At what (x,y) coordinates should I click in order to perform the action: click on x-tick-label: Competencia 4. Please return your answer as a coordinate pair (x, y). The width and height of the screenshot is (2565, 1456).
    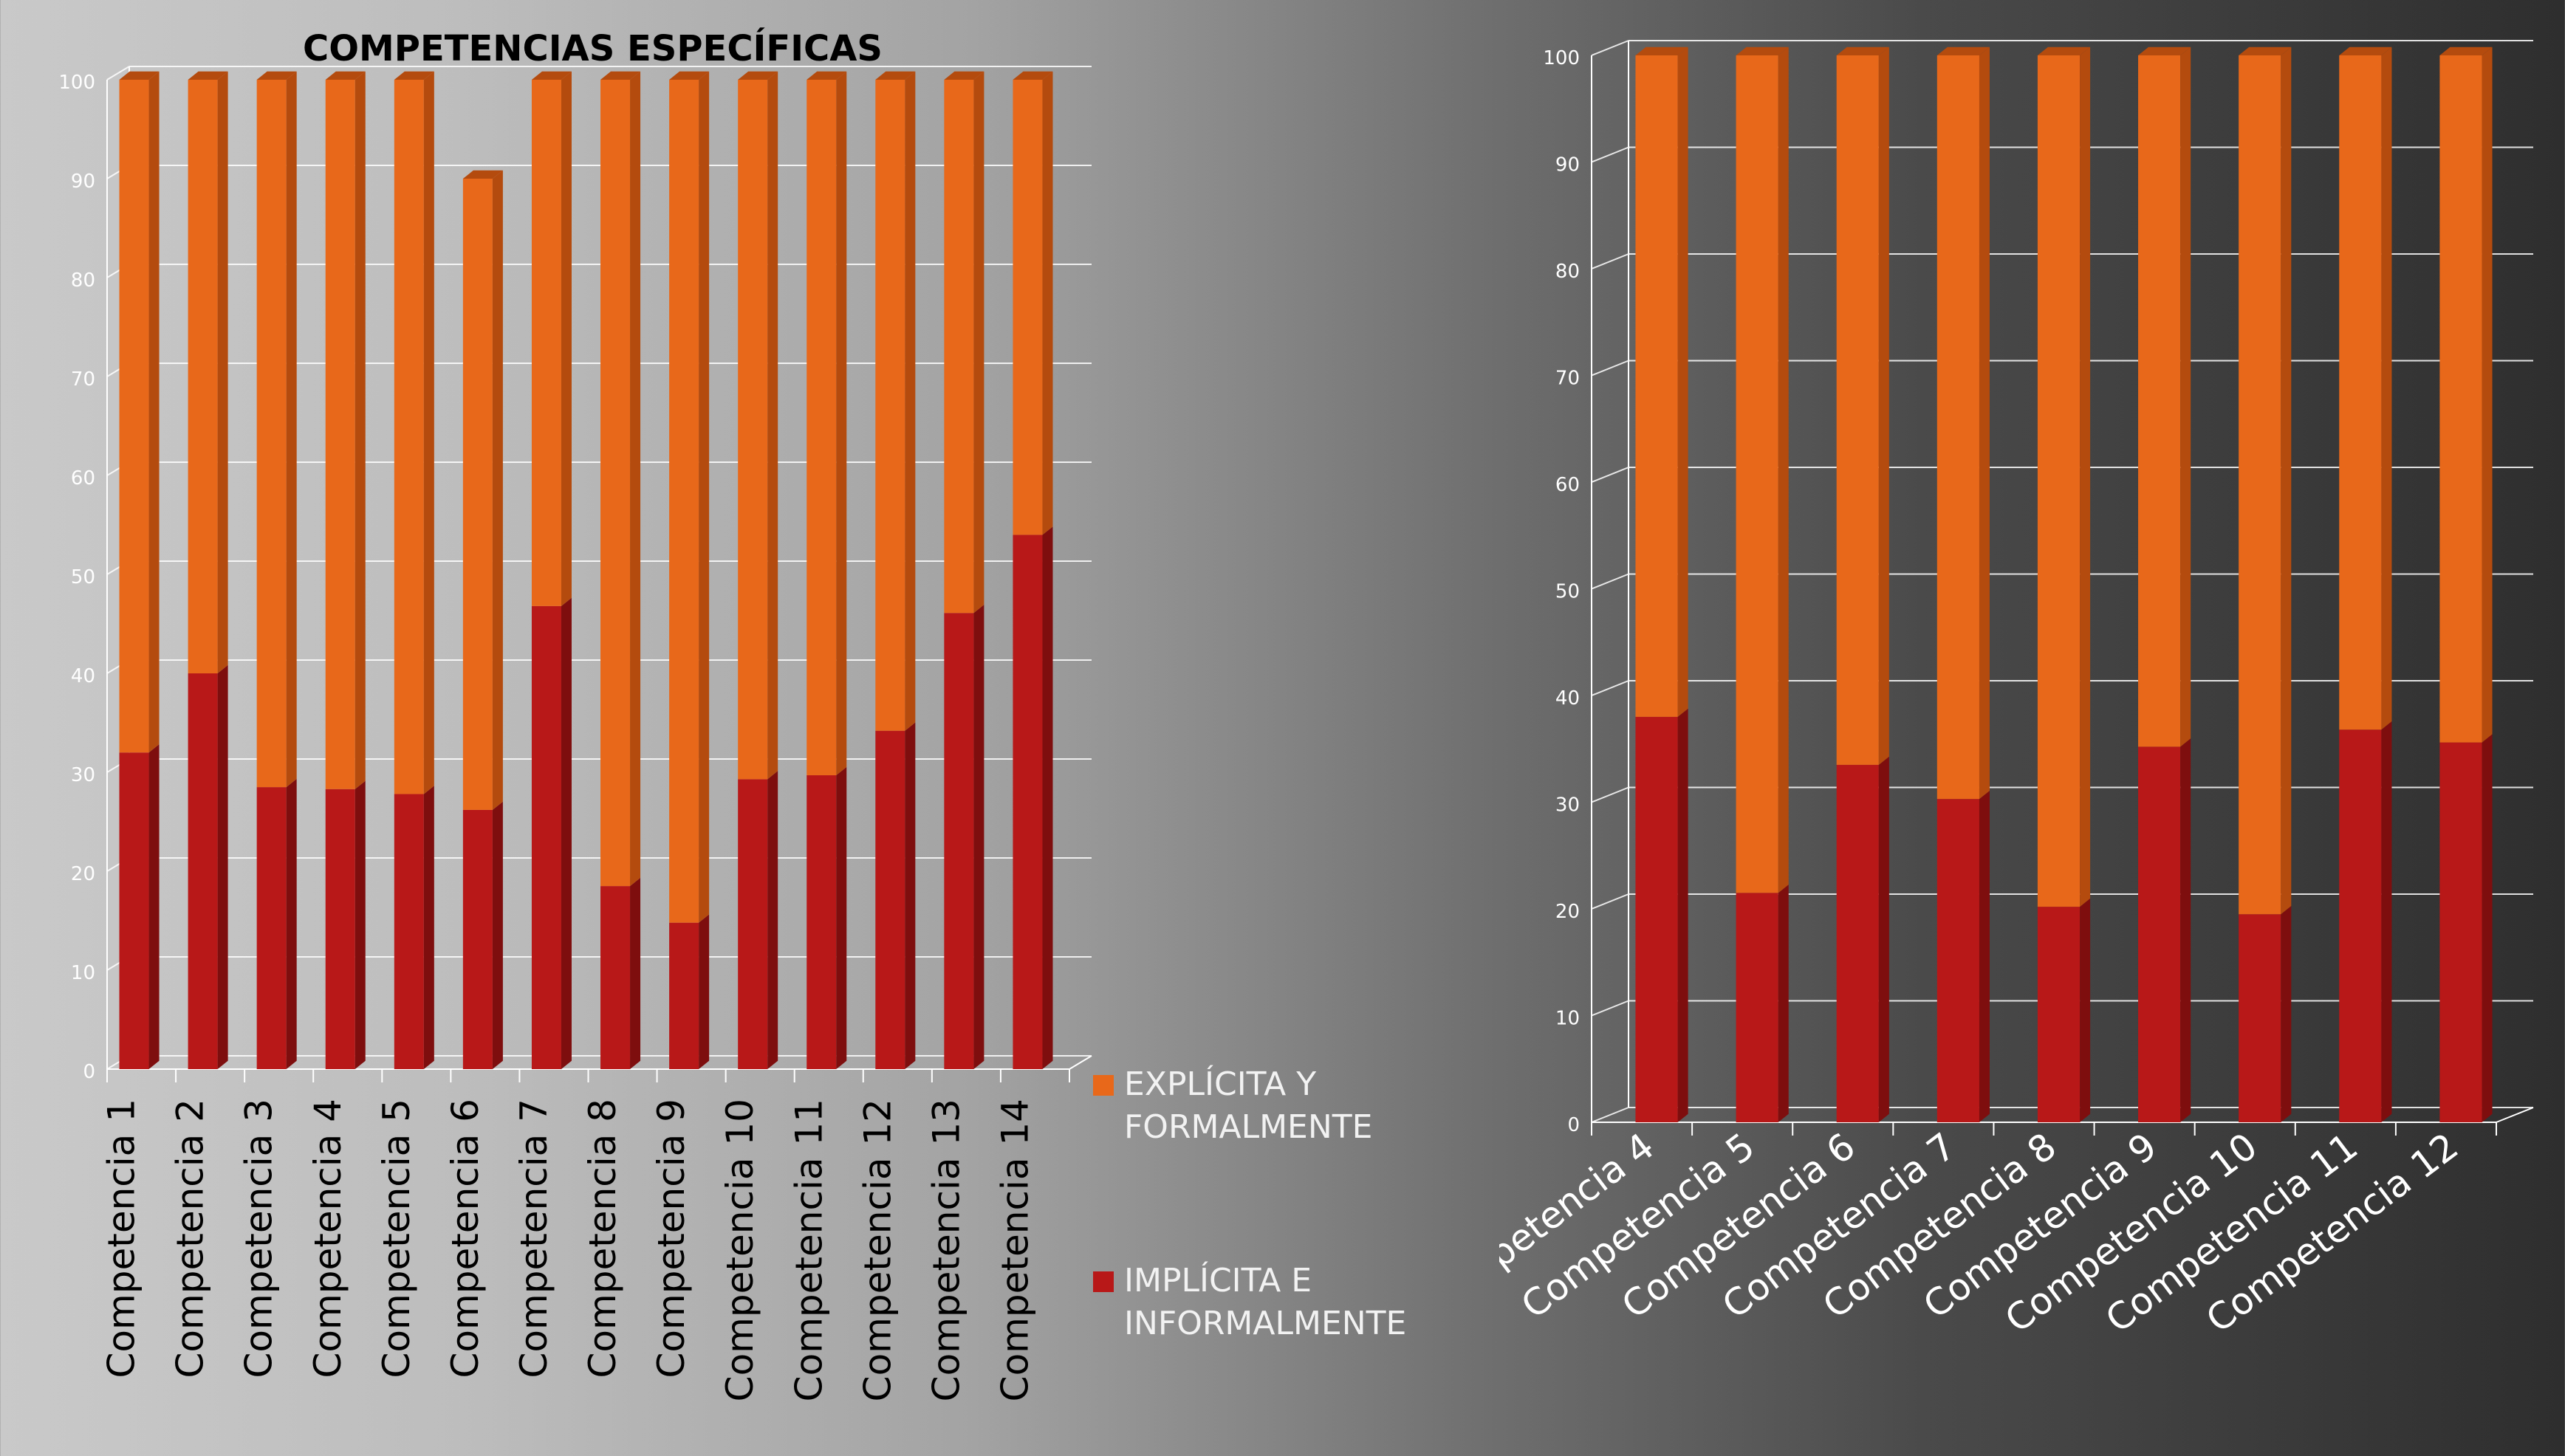
    Looking at the image, I should click on (328, 1238).